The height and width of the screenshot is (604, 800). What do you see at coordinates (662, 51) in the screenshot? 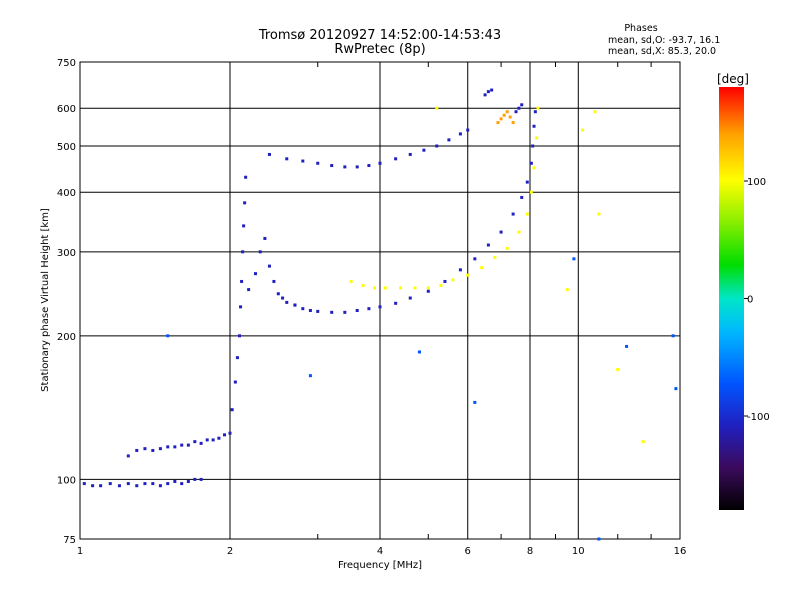
I see `stats-x-line: mean, sd,X: 85.3, 20.0` at bounding box center [662, 51].